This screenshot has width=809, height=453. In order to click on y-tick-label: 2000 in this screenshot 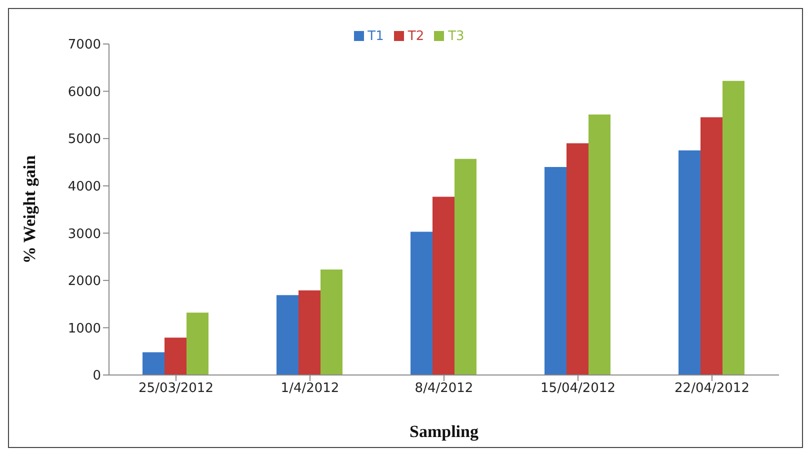, I will do `click(84, 282)`.